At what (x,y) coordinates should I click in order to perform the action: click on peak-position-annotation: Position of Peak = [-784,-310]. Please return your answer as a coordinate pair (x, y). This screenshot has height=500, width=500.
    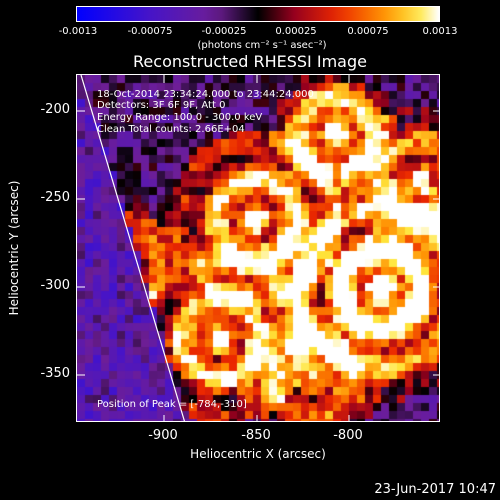
    Looking at the image, I should click on (172, 404).